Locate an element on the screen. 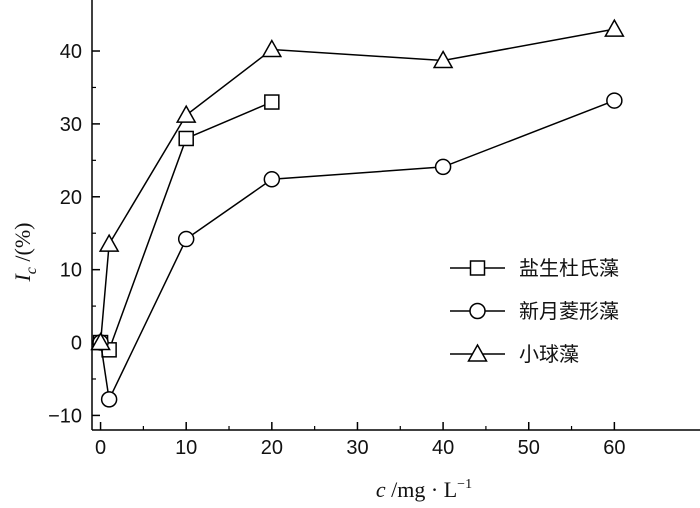 The height and width of the screenshot is (508, 700). legend-marker-triangle is located at coordinates (477, 352).